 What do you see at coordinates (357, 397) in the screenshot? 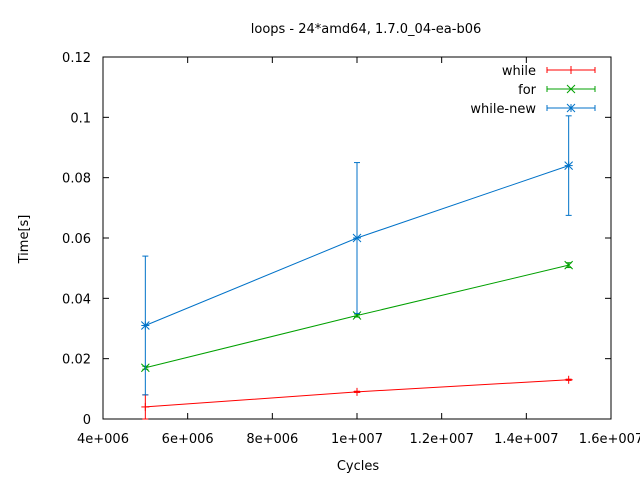
I see `series-while` at bounding box center [357, 397].